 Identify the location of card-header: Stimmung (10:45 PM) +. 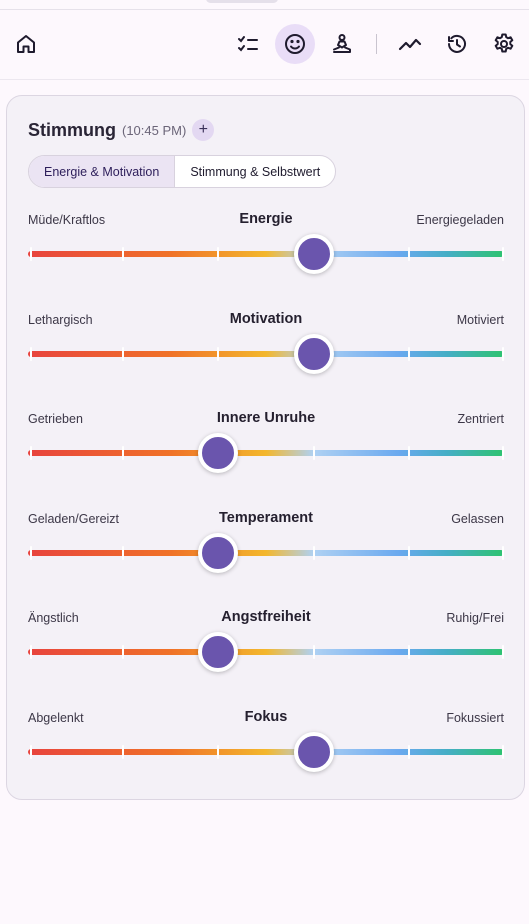
(121, 130).